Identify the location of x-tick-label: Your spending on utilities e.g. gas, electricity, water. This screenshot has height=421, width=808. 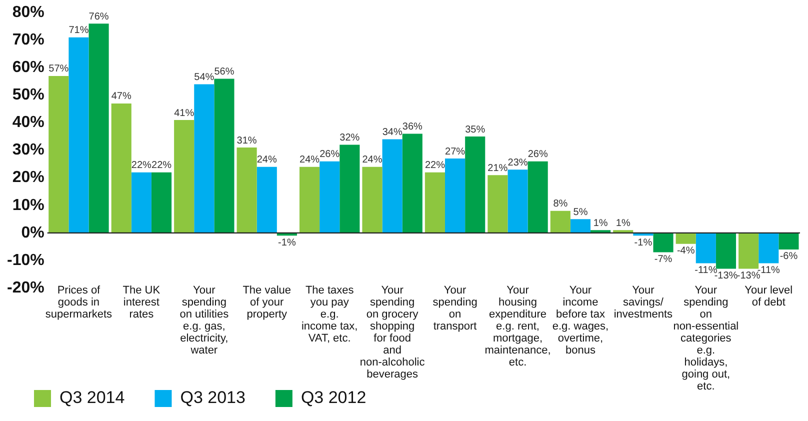
(205, 320).